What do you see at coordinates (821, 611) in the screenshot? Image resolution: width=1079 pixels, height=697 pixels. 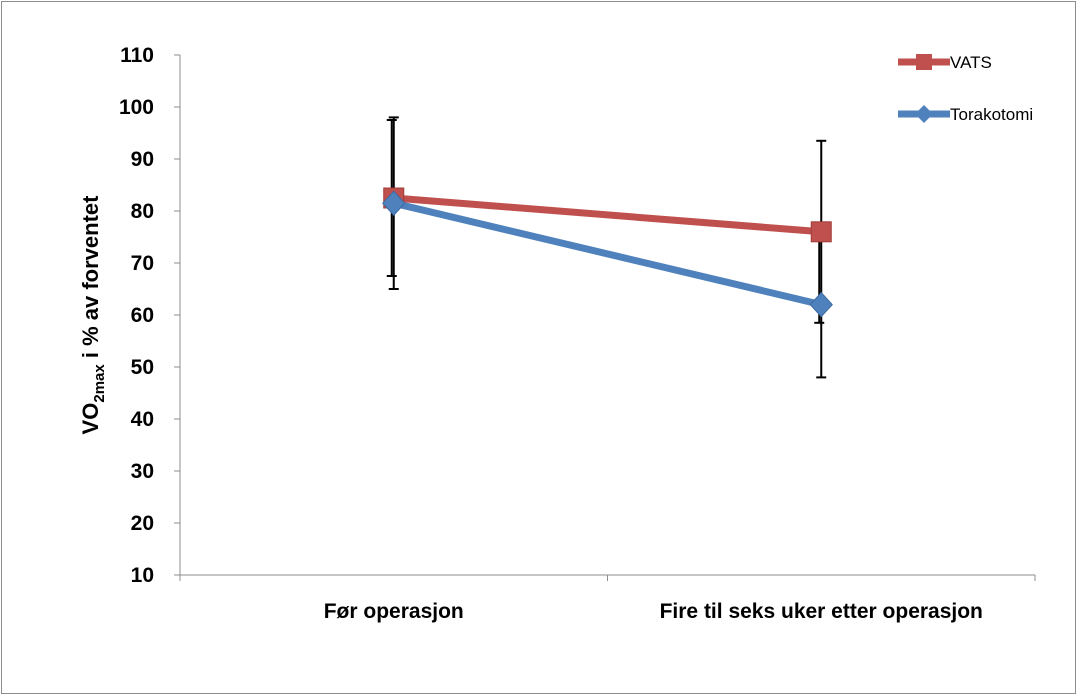 I see `x-tick-label: Fire til seks uker etter operasjon` at bounding box center [821, 611].